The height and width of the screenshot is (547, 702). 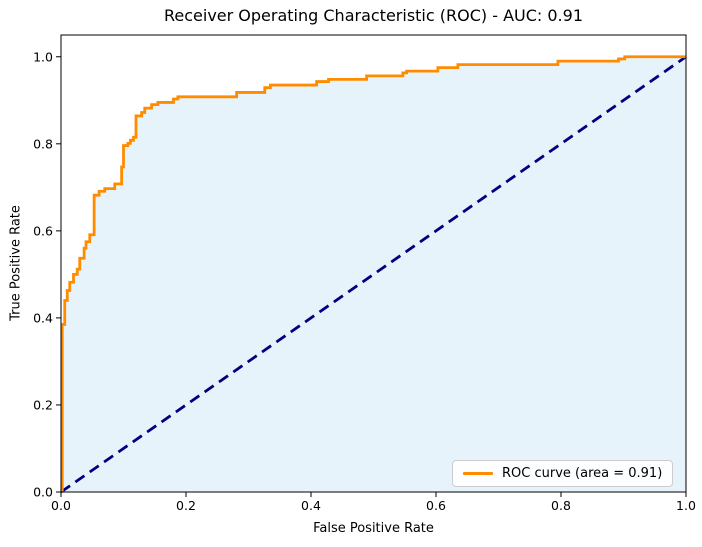 I want to click on x-tick-label: 0.6, so click(x=436, y=505).